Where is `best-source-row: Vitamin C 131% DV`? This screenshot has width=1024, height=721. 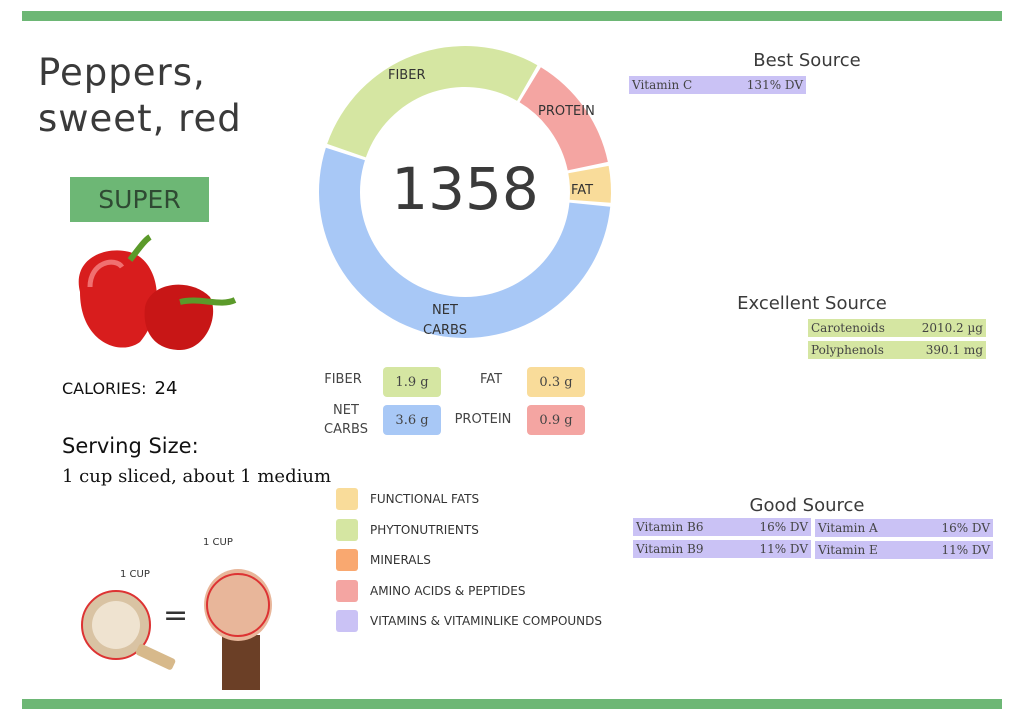
best-source-row: Vitamin C 131% DV is located at coordinates (717, 85).